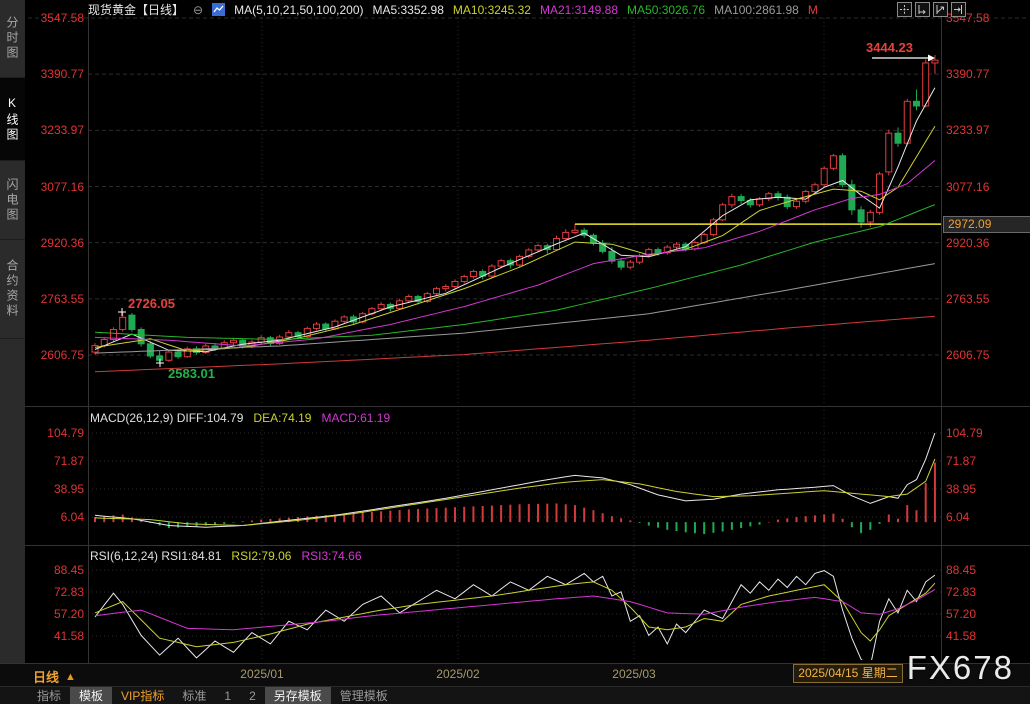  I want to click on indicator-header-value: DEA:74.19, so click(282, 418).